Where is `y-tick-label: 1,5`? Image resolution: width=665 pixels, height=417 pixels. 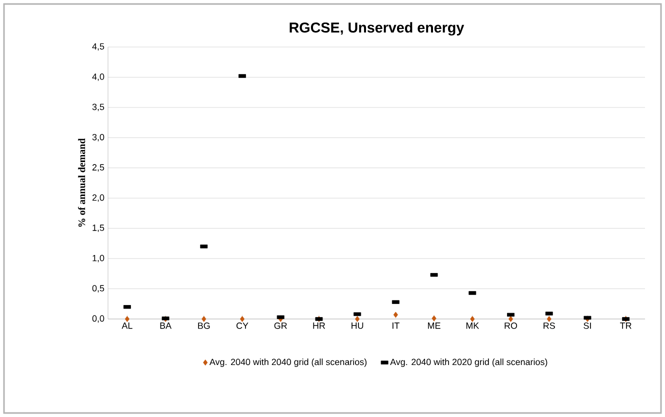 y-tick-label: 1,5 is located at coordinates (98, 228).